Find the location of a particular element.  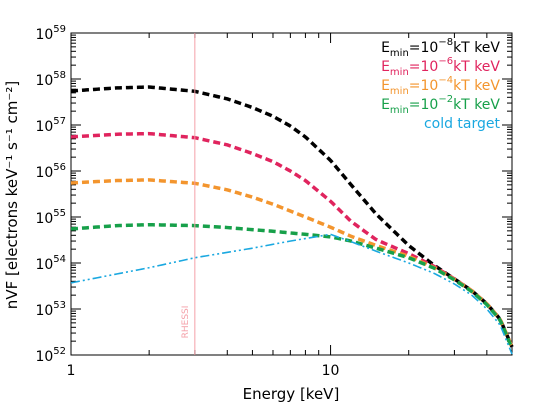

y-tick-label: 1054 is located at coordinates (50, 263).